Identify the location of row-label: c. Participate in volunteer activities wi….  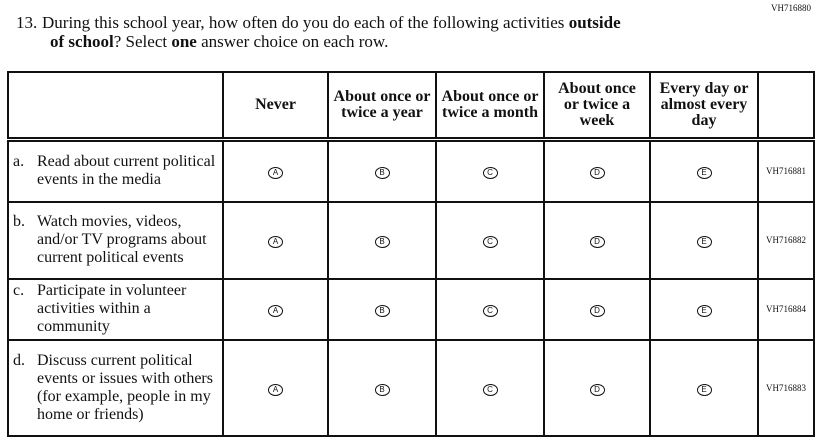
(115, 309).